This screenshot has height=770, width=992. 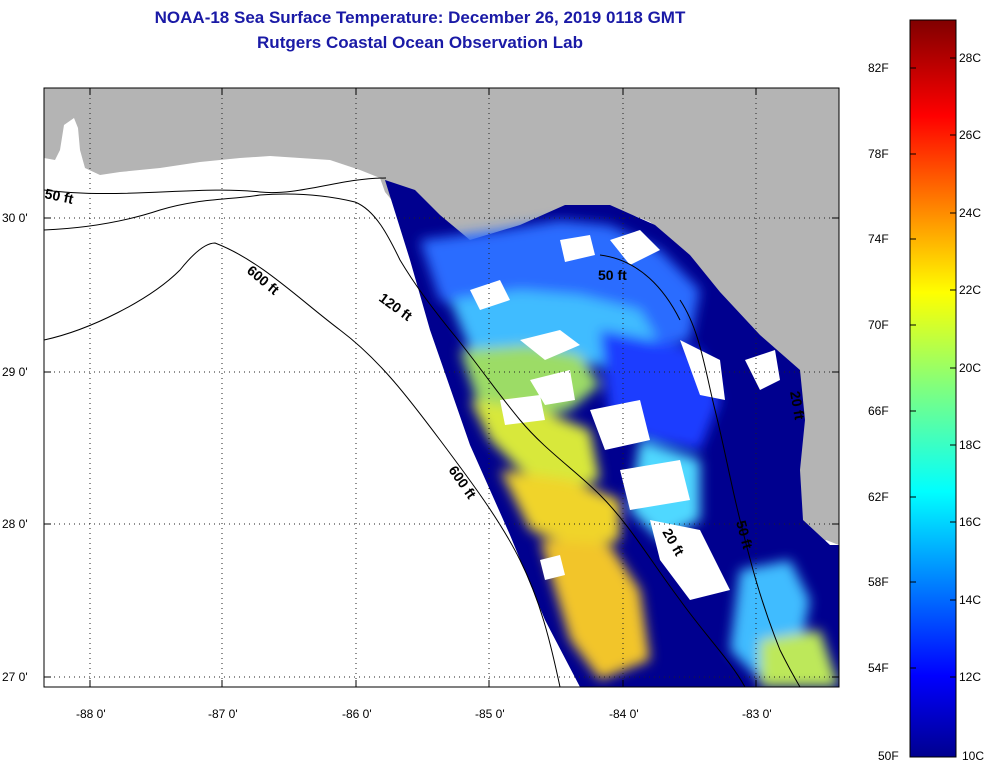 I want to click on colorbar-c-label: 18C, so click(x=970, y=445).